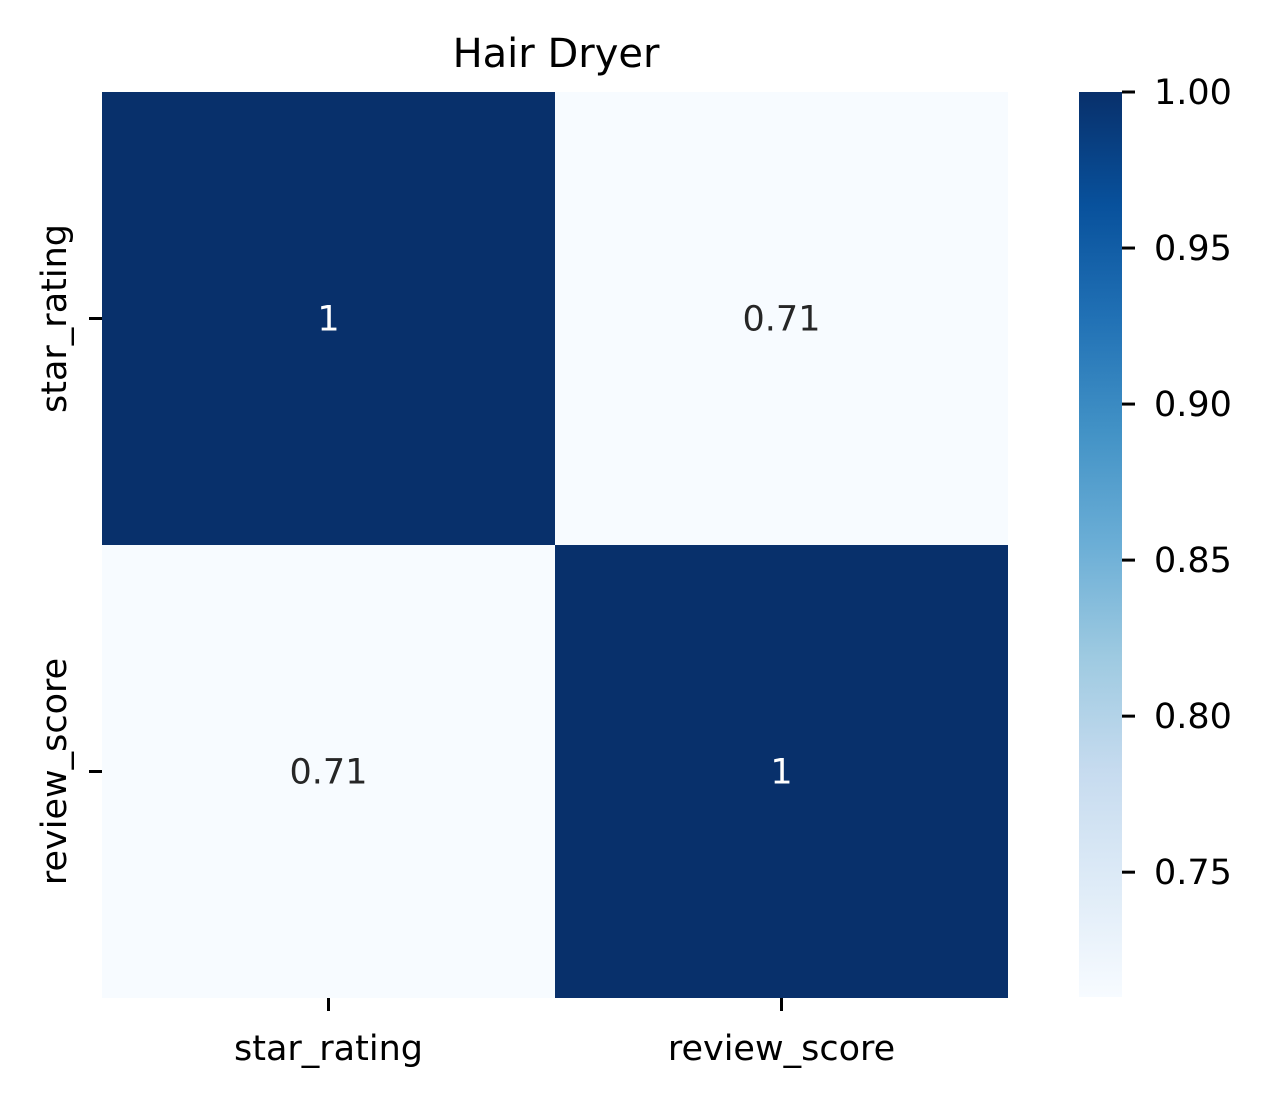 This screenshot has width=1275, height=1101. What do you see at coordinates (1177, 483) in the screenshot?
I see `colorbar-ticks: 0.75 0.80 0.85 0.90 0.95 1.00` at bounding box center [1177, 483].